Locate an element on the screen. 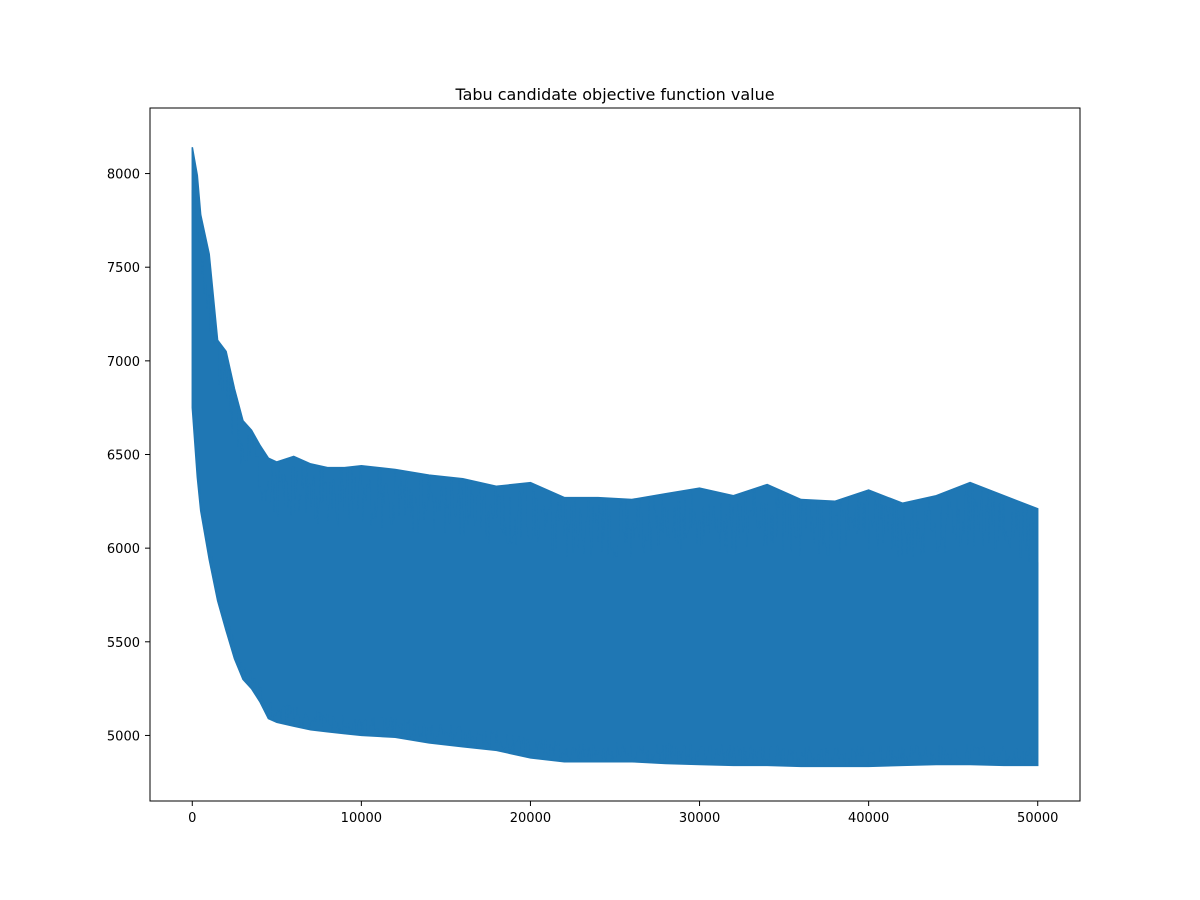  y-tick-label: 5000 is located at coordinates (123, 736).